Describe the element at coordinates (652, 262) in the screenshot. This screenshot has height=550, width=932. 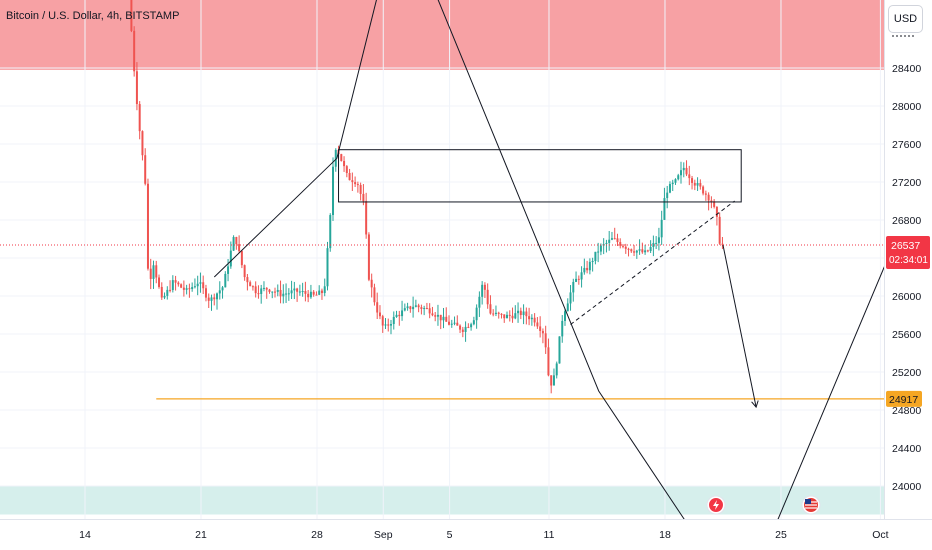
I see `dashed-trendline` at that location.